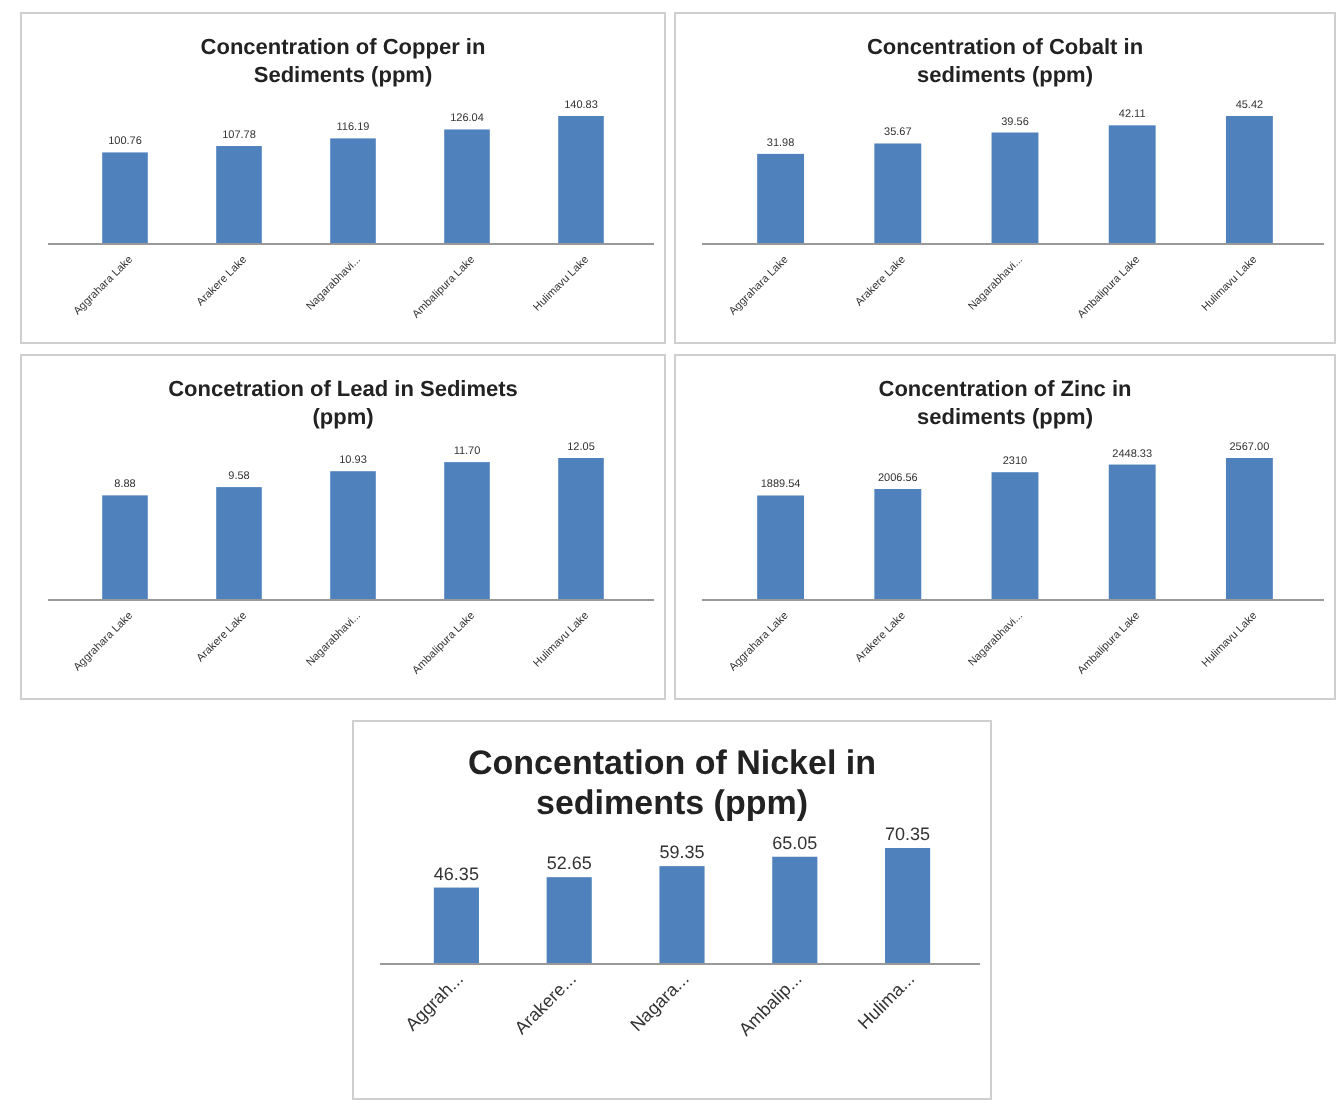  I want to click on data-label: 46.35, so click(456, 873).